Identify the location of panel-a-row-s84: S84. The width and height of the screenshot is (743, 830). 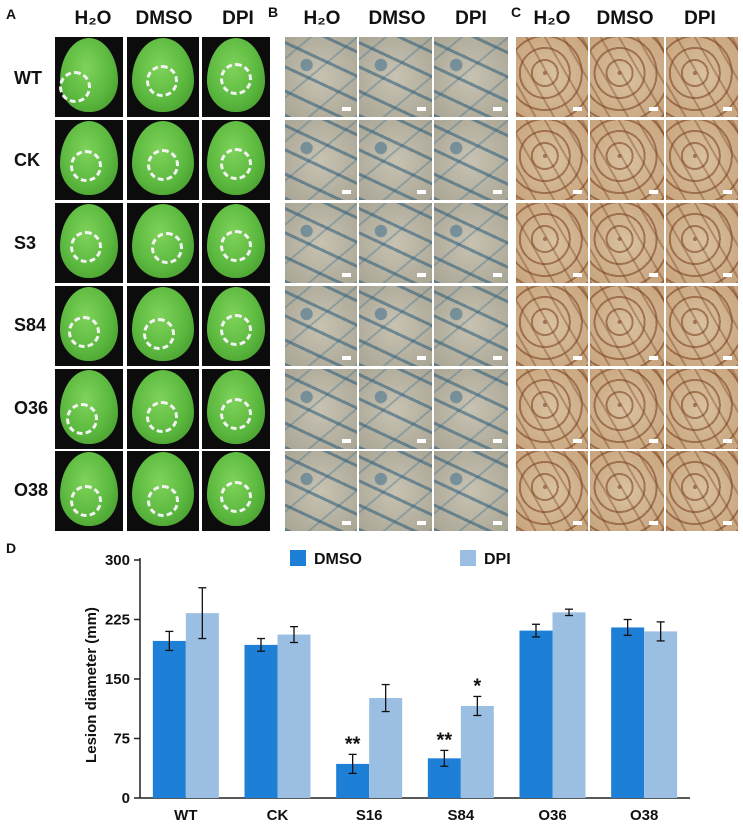
(30, 325).